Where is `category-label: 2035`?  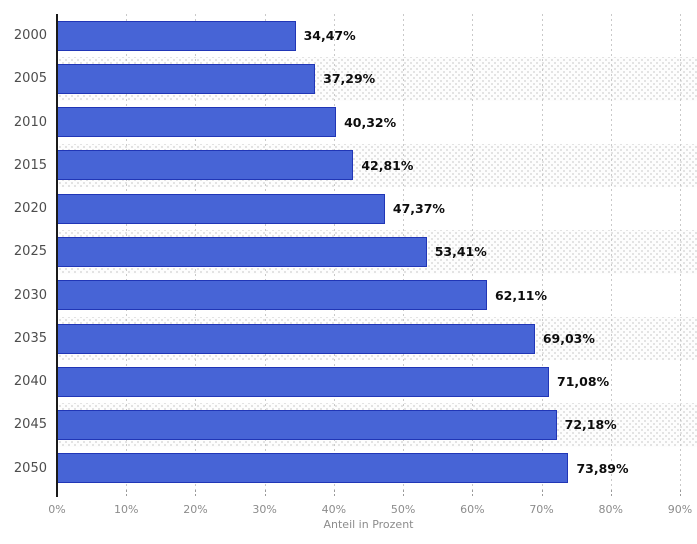 category-label: 2035 is located at coordinates (30, 338).